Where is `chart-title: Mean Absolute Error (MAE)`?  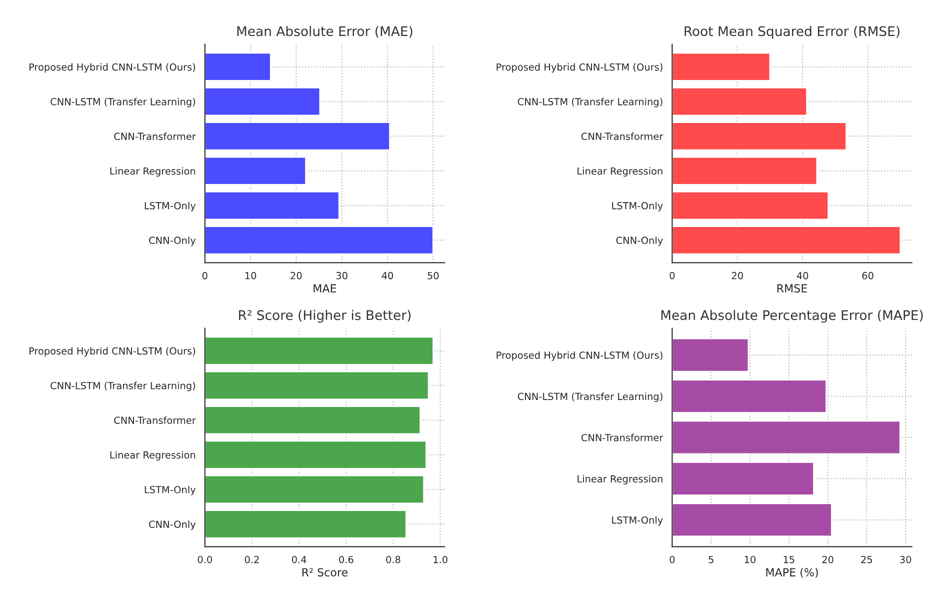 chart-title: Mean Absolute Error (MAE) is located at coordinates (324, 32).